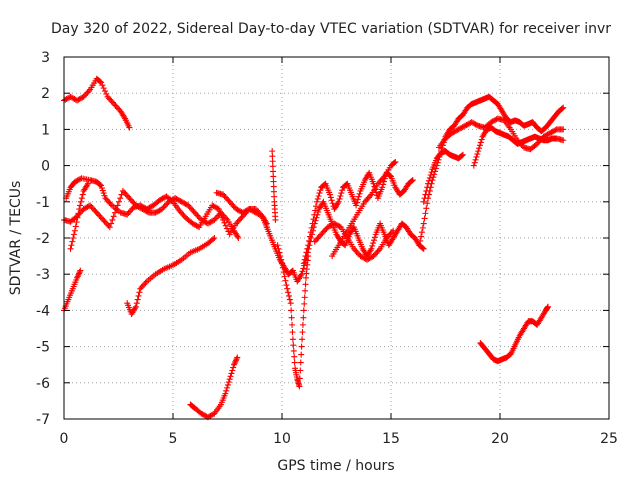 This screenshot has height=480, width=640. I want to click on y-tick-label: 0, so click(45, 167).